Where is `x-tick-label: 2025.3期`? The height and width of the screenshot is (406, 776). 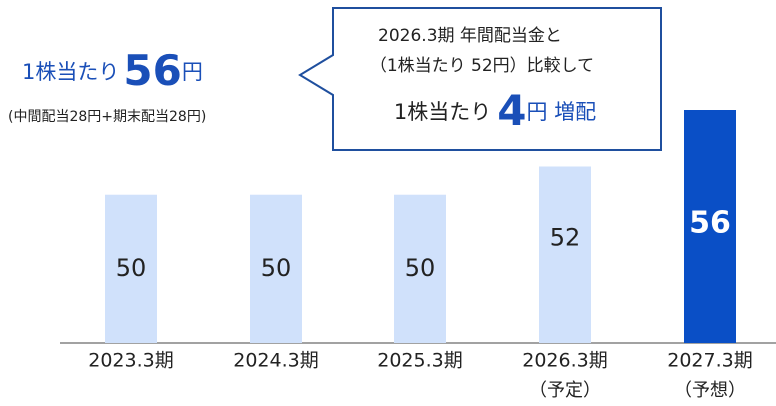 x-tick-label: 2025.3期 is located at coordinates (419, 361).